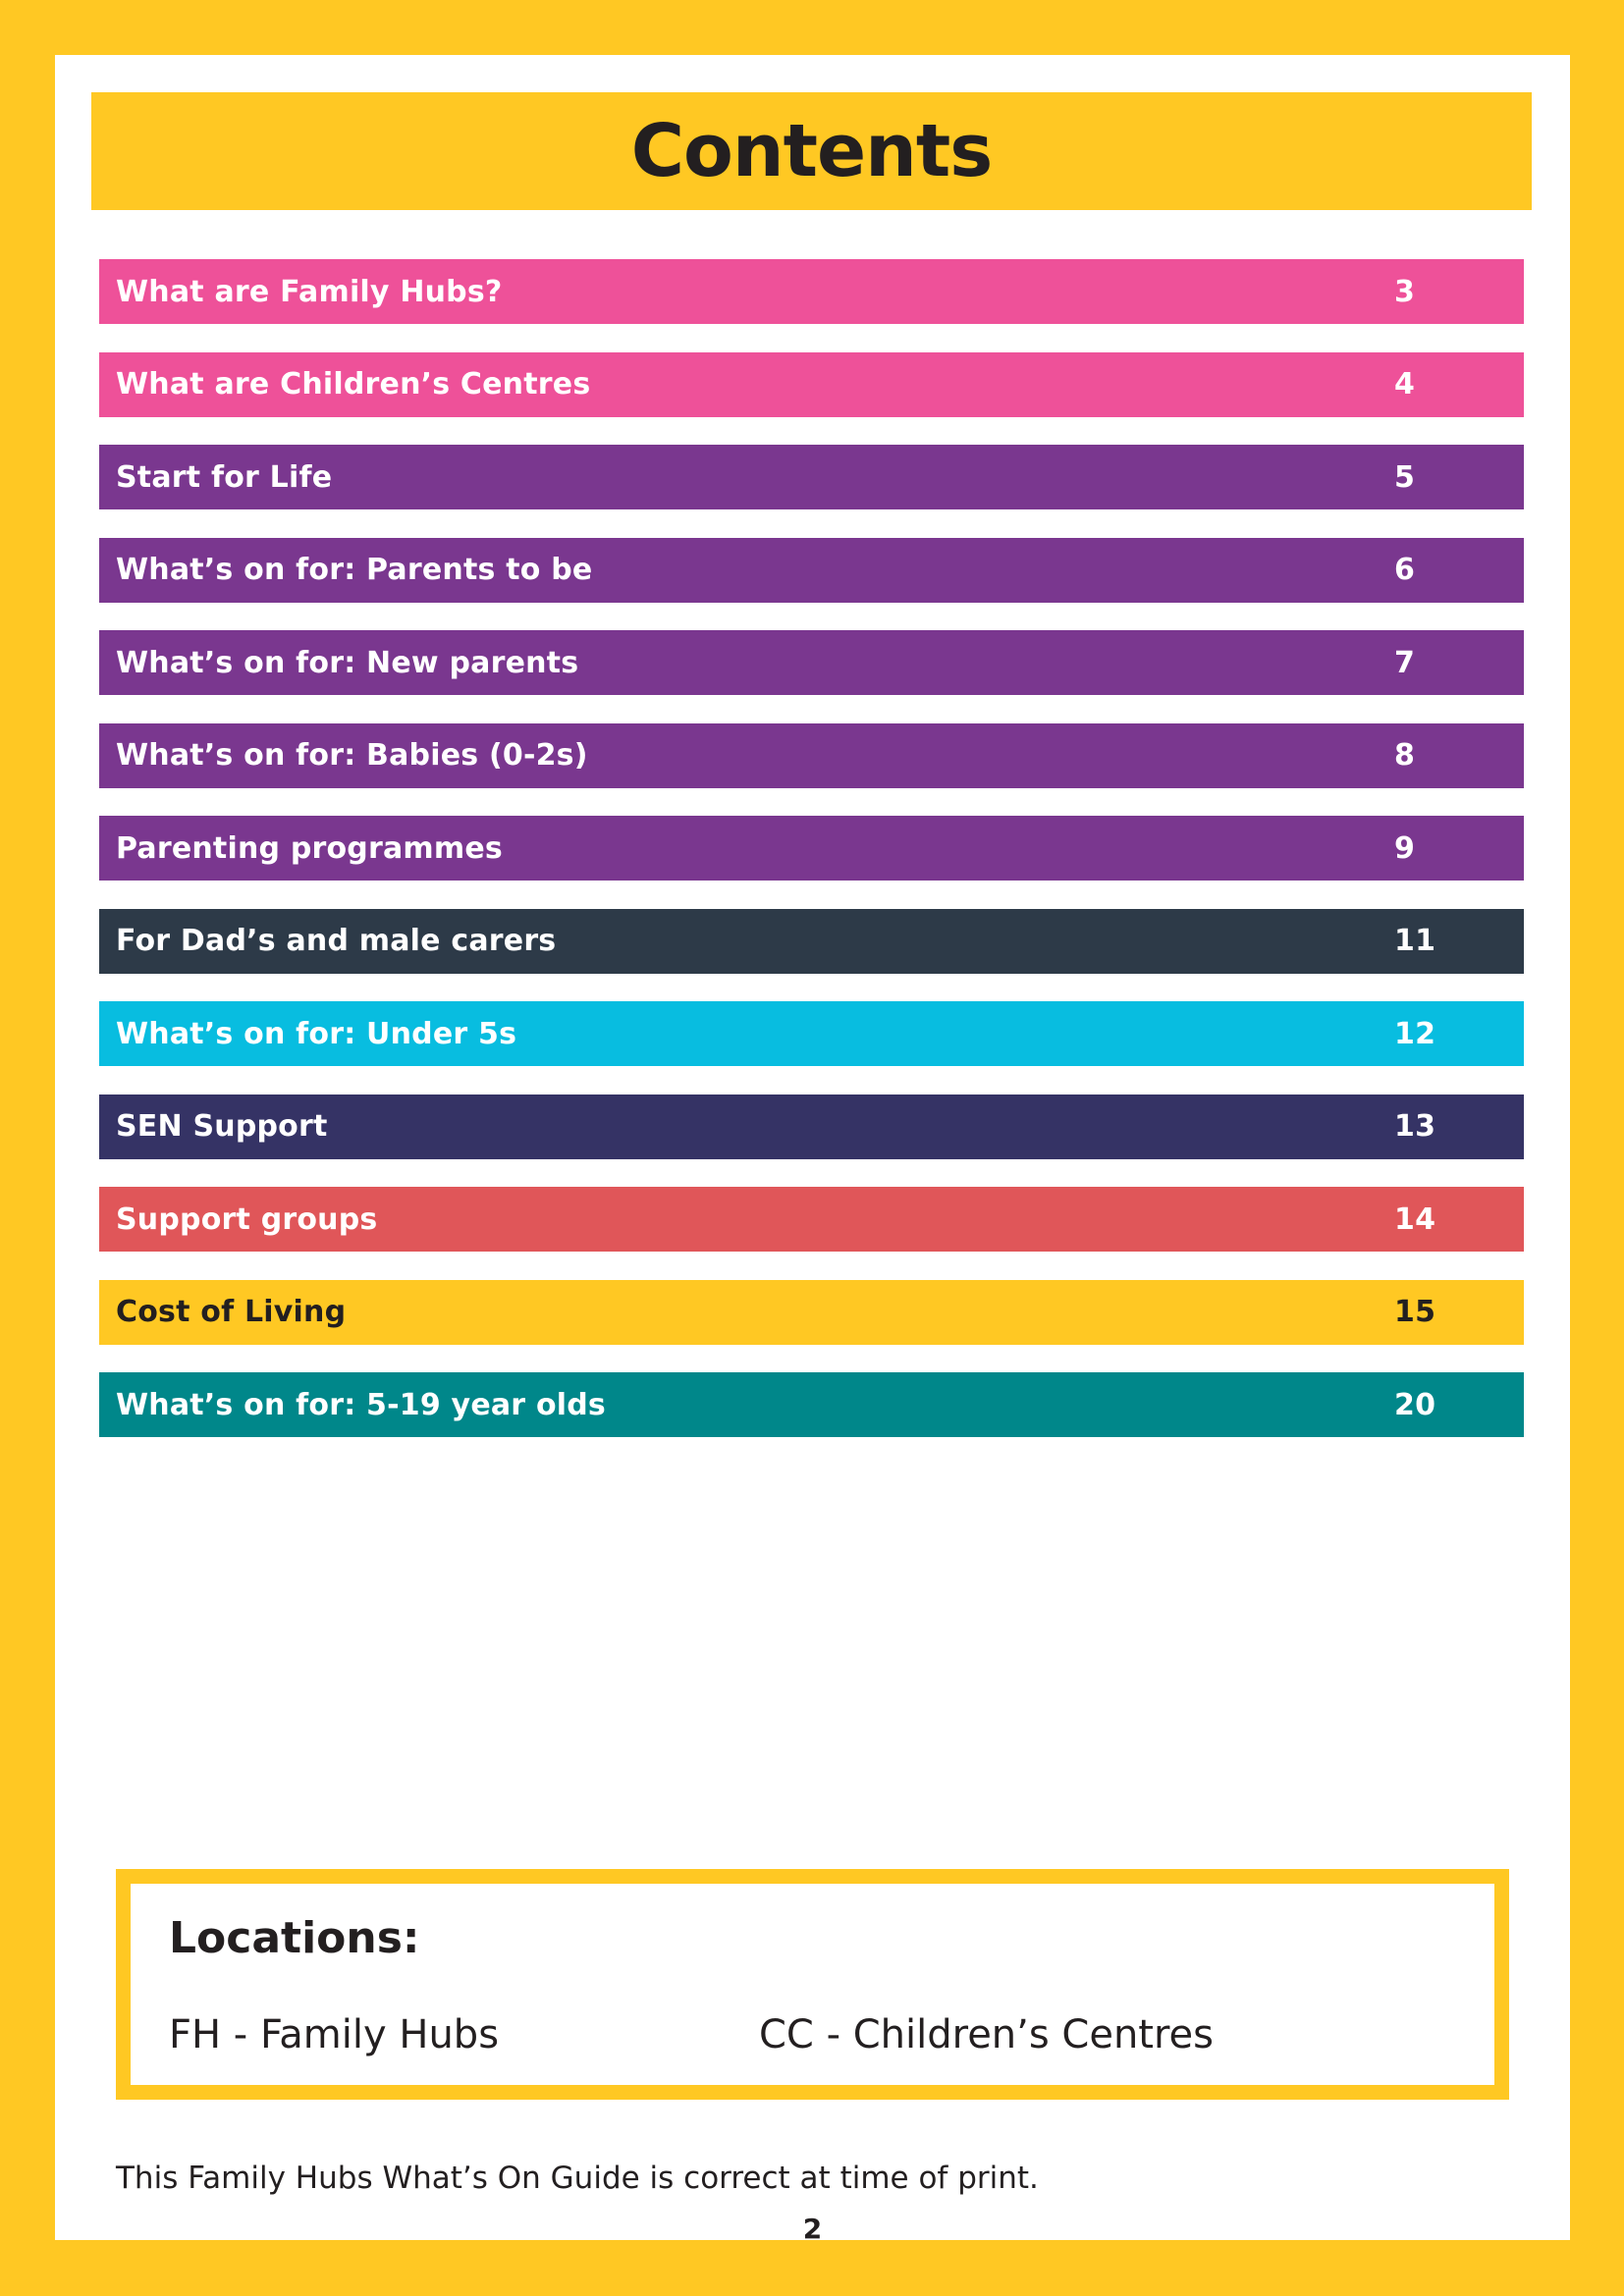 The image size is (1624, 2296). What do you see at coordinates (231, 1312) in the screenshot?
I see `toc-entry-label: Cost of Living` at bounding box center [231, 1312].